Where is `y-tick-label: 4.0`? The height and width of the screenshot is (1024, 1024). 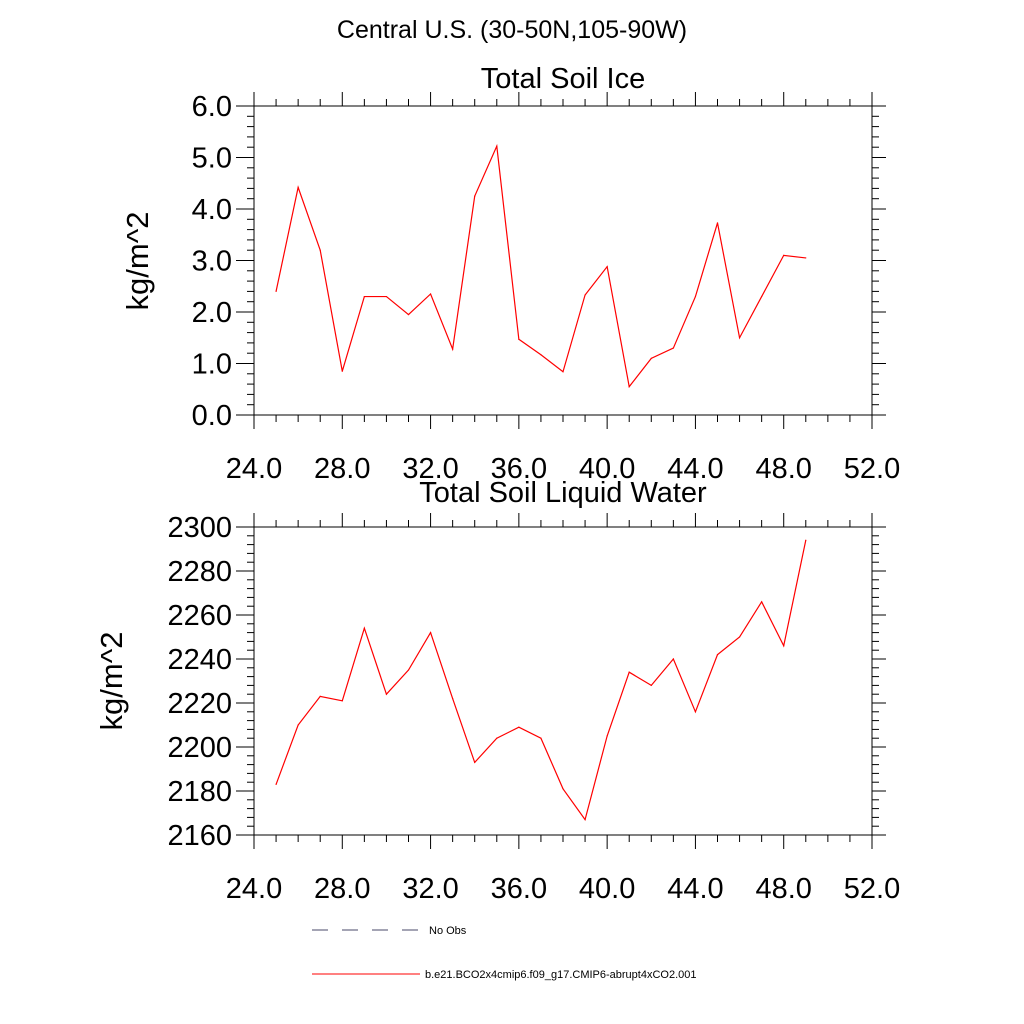 y-tick-label: 4.0 is located at coordinates (212, 210).